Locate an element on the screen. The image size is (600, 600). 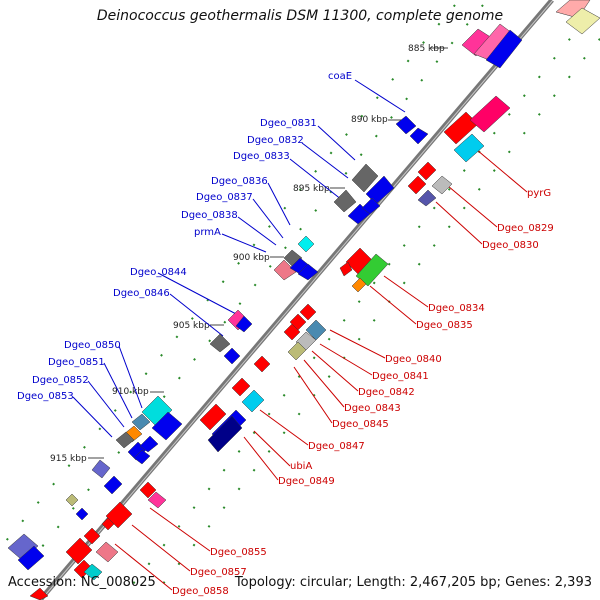
gene-label-Dgeo_0845: Dgeo_0845 is located at coordinates (360, 424).